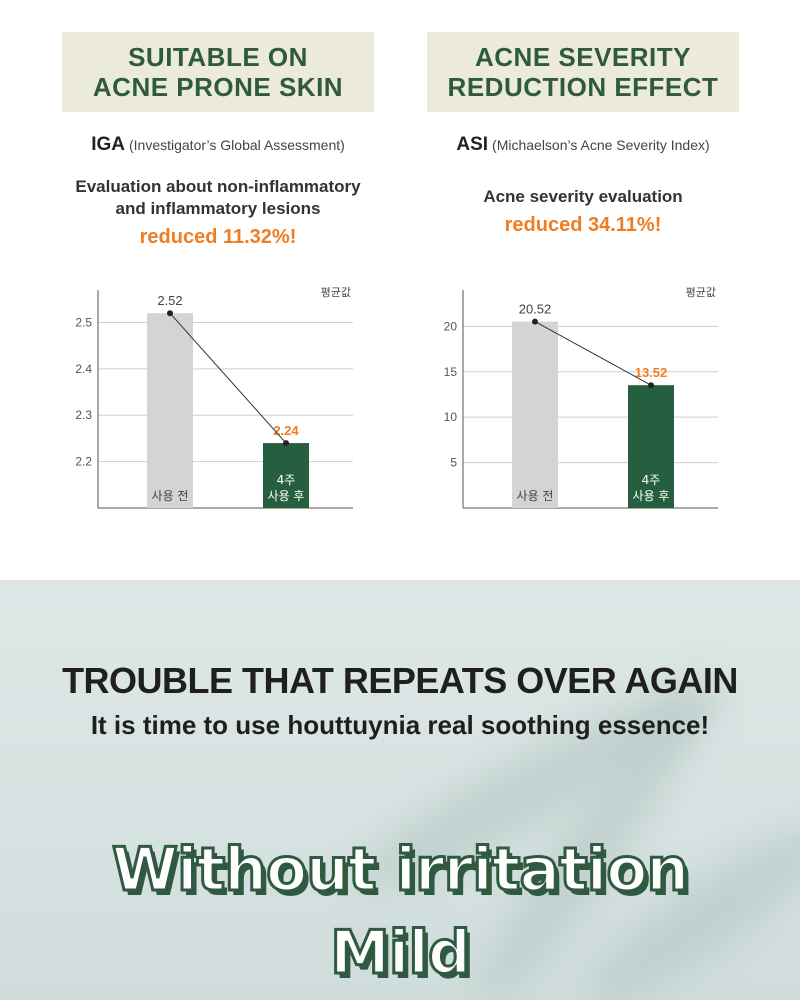  I want to click on asi-header-line2: REDUCTION EFFECT, so click(583, 87).